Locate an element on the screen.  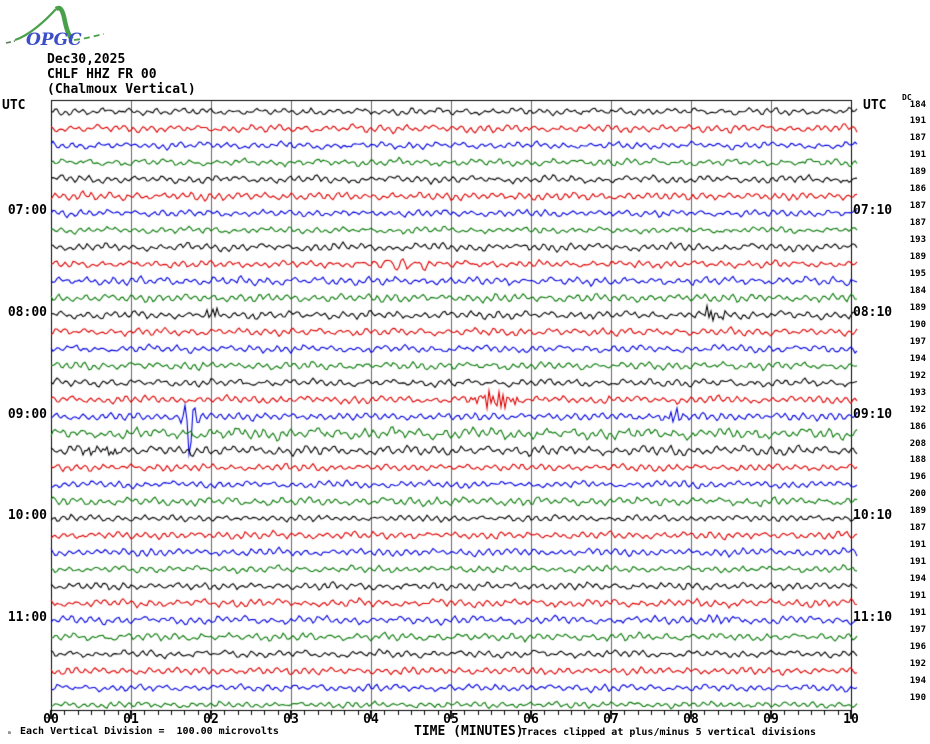
micro-glyph: ₘ is located at coordinates (9, 731).